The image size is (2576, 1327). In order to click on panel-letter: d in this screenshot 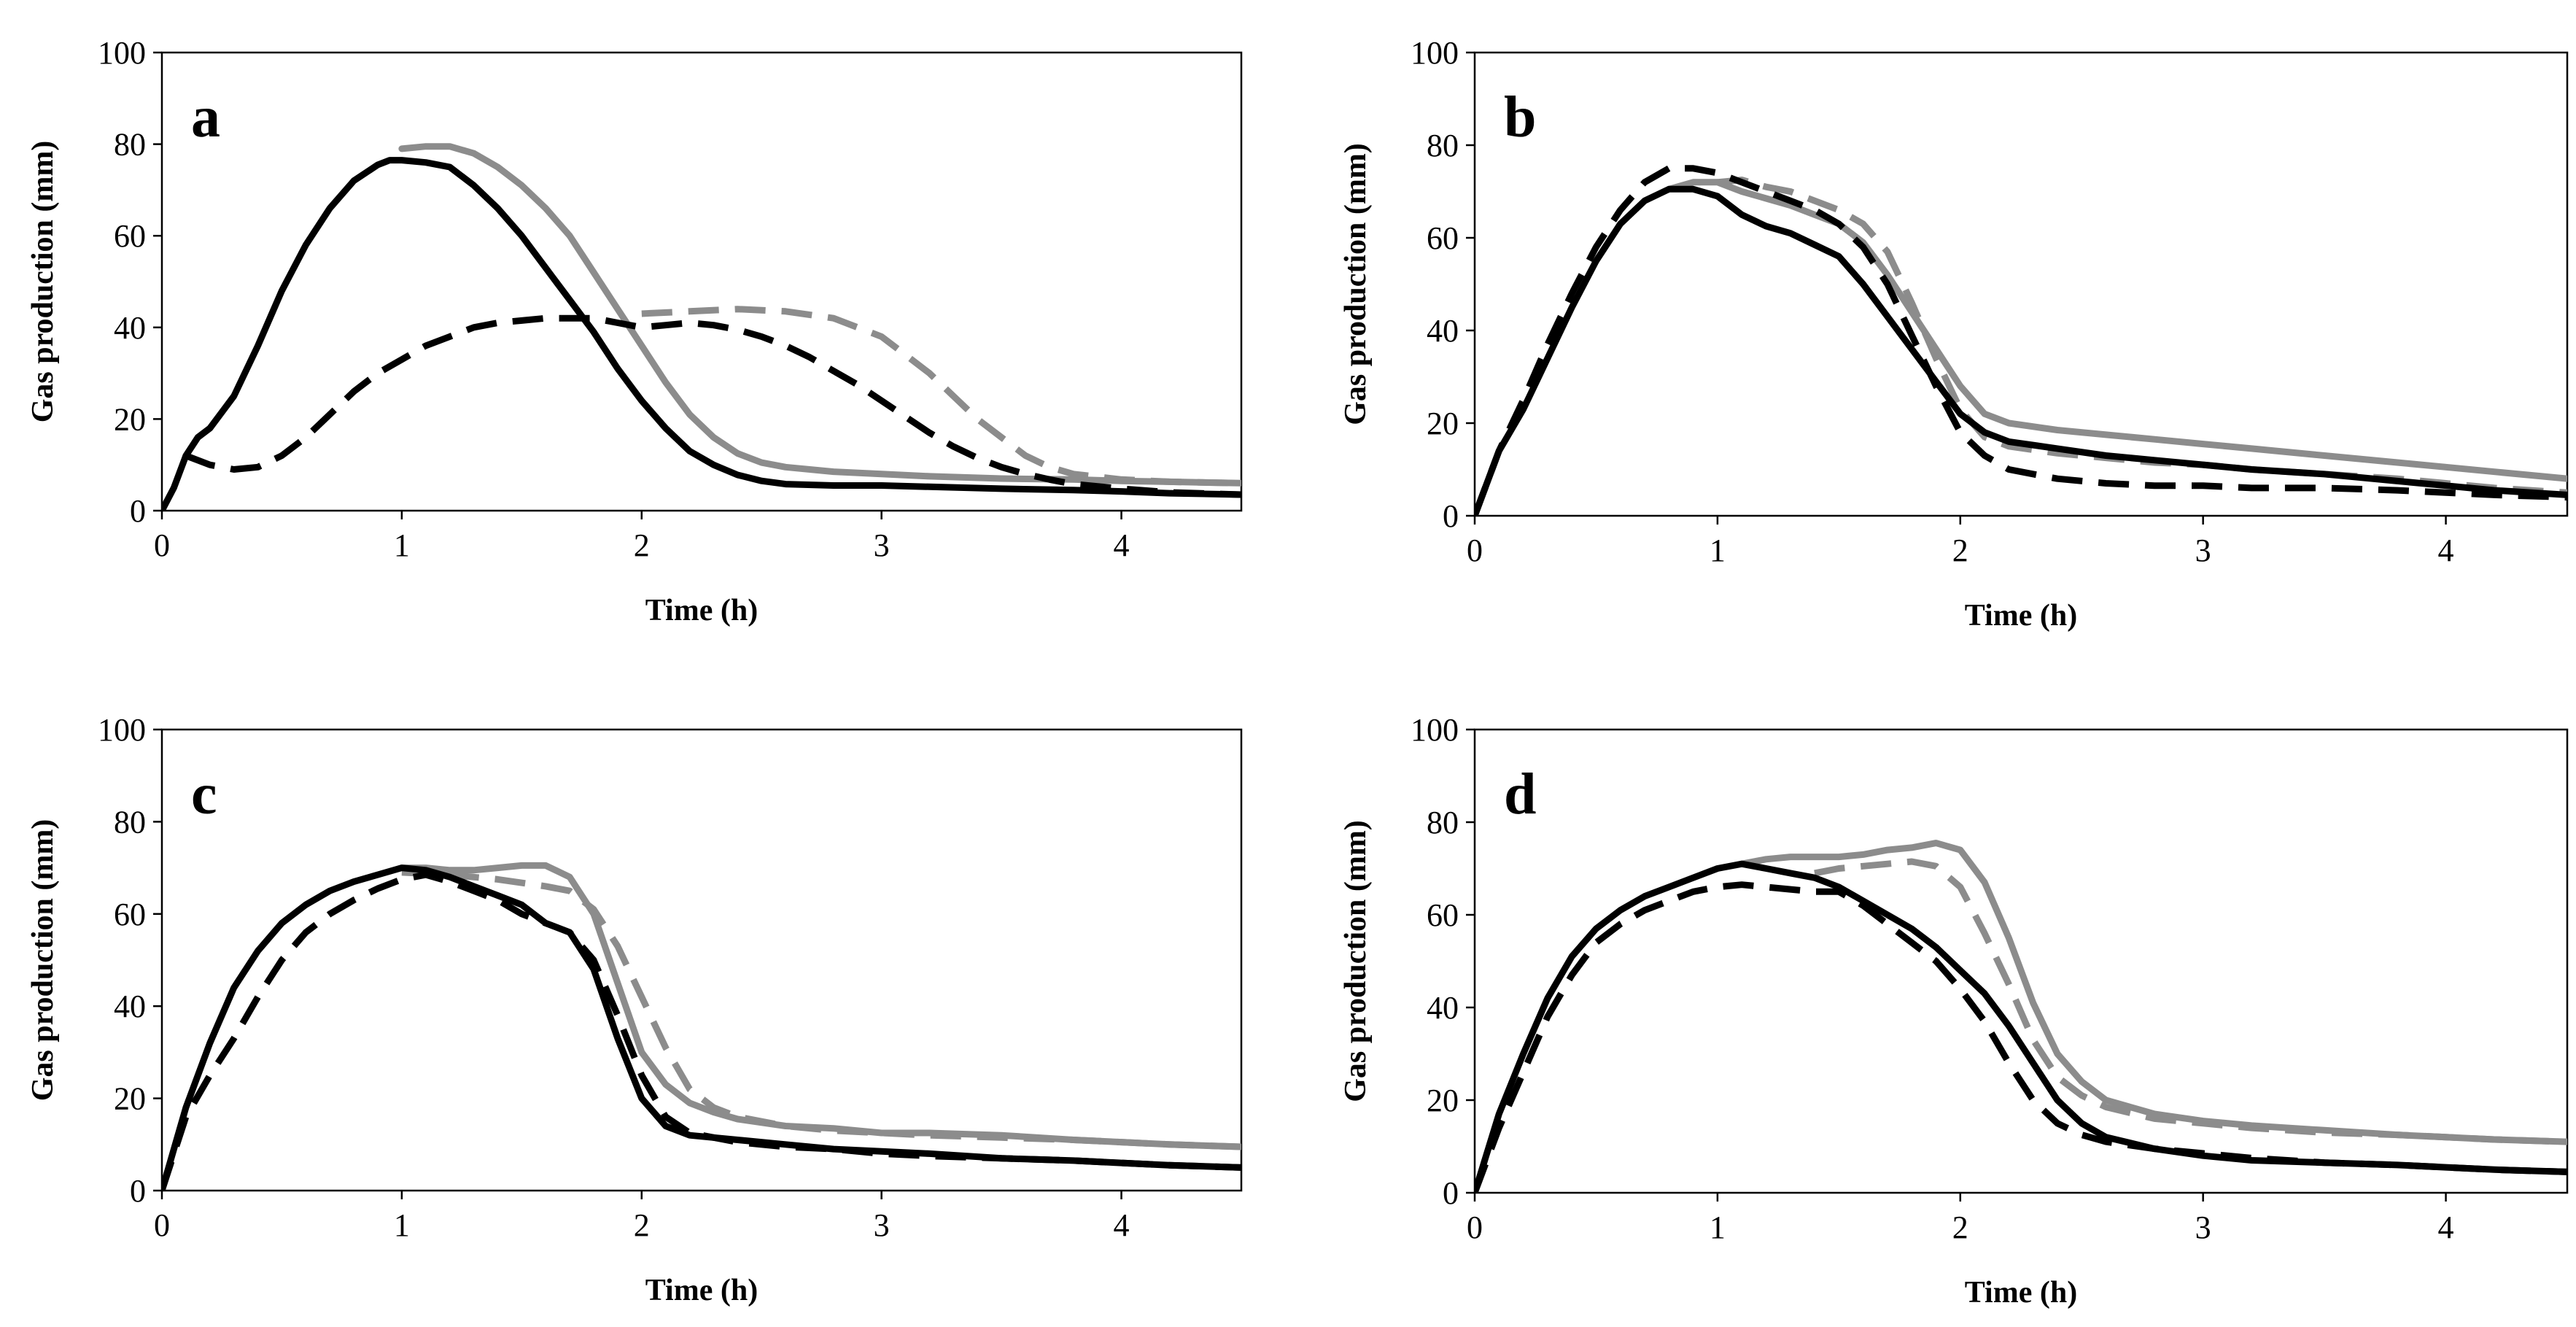, I will do `click(1521, 795)`.